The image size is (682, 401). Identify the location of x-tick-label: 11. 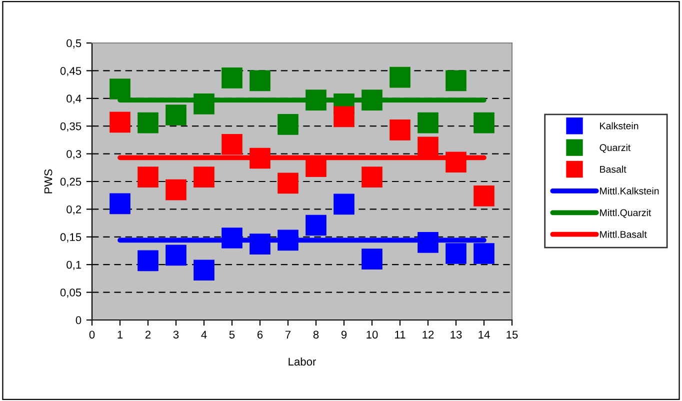
(400, 334).